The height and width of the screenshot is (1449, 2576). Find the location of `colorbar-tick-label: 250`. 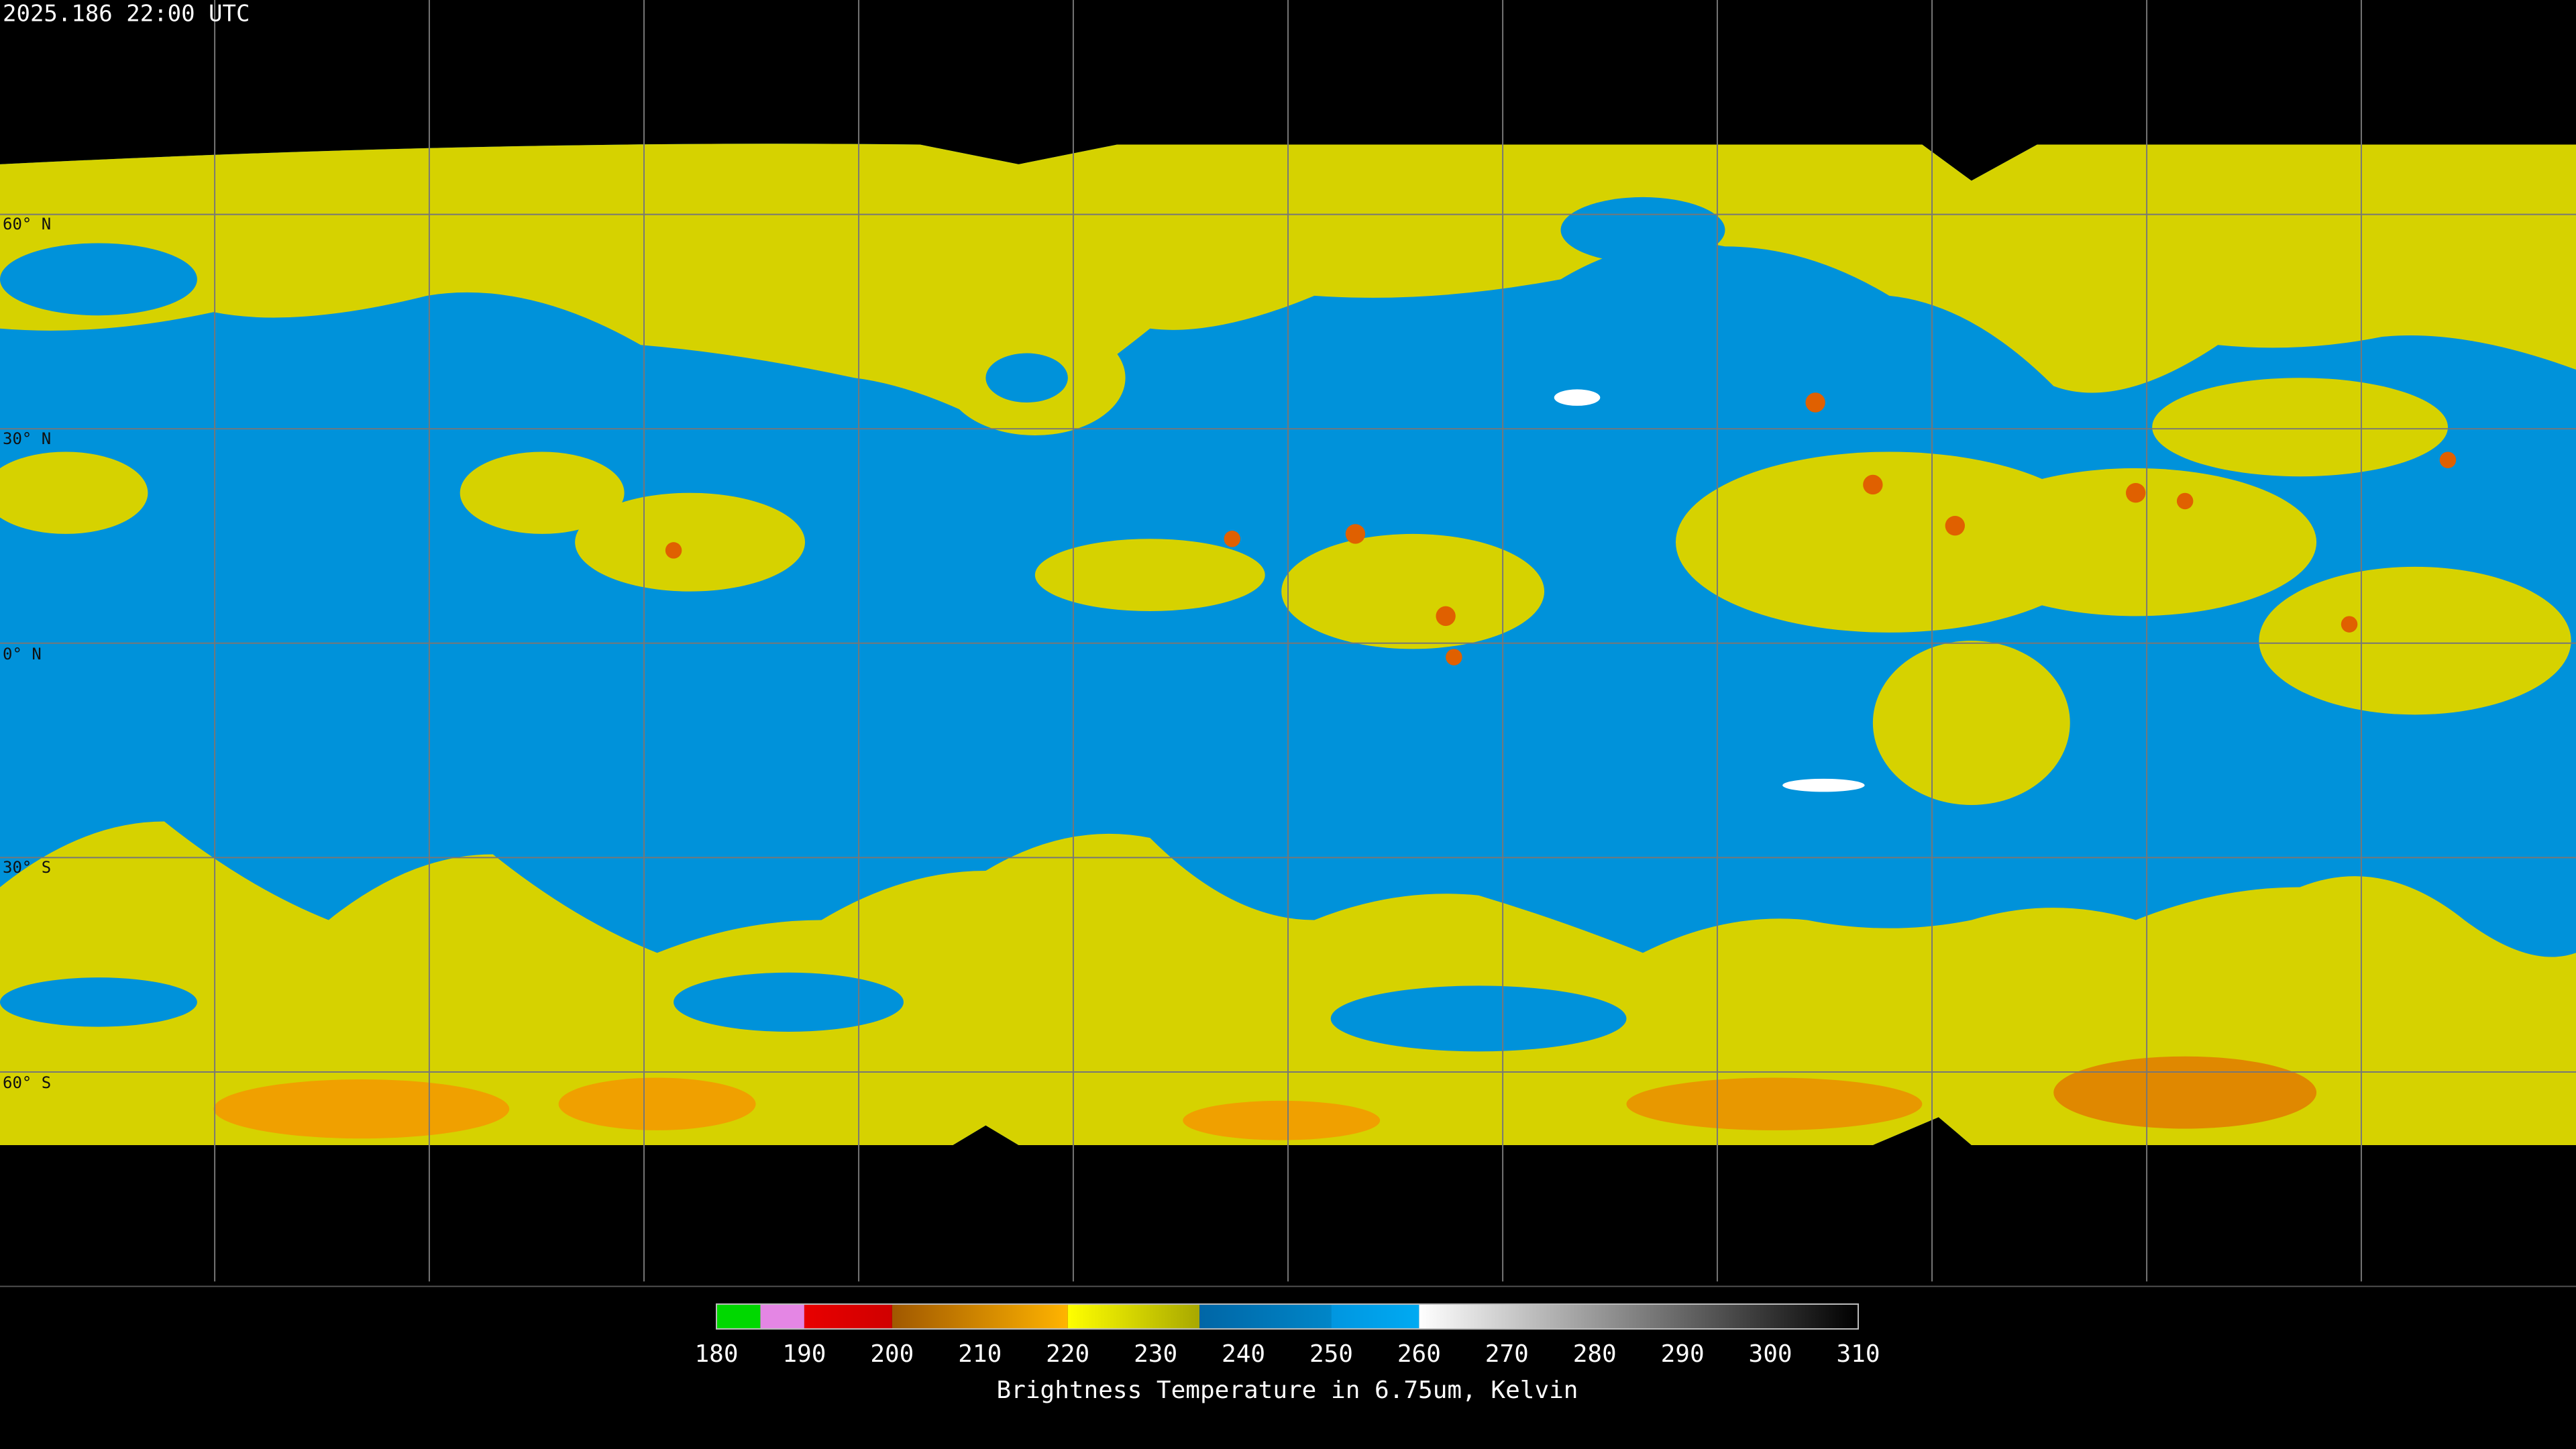

colorbar-tick-label: 250 is located at coordinates (1331, 1354).